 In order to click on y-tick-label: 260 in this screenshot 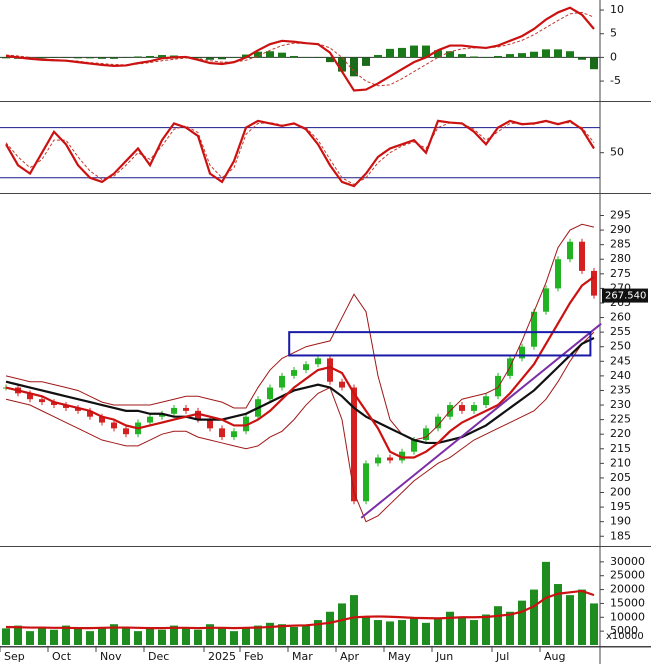, I will do `click(620, 317)`.